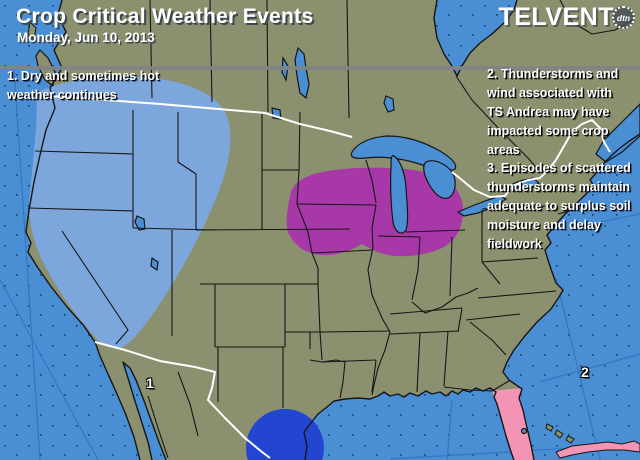  What do you see at coordinates (285, 434) in the screenshot?
I see `region-gulf-storm` at bounding box center [285, 434].